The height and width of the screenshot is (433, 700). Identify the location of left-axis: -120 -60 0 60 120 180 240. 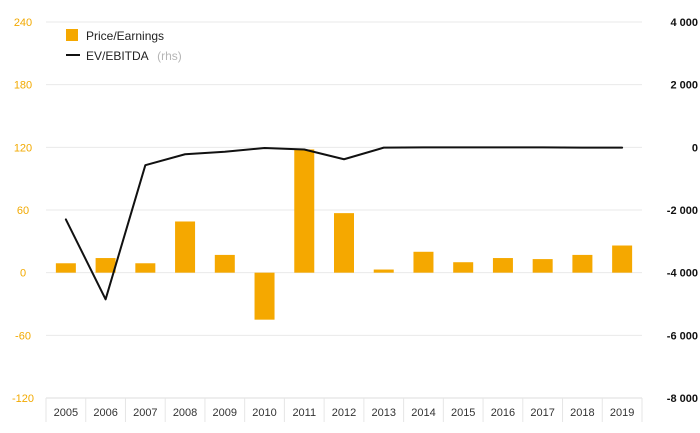
(23, 211).